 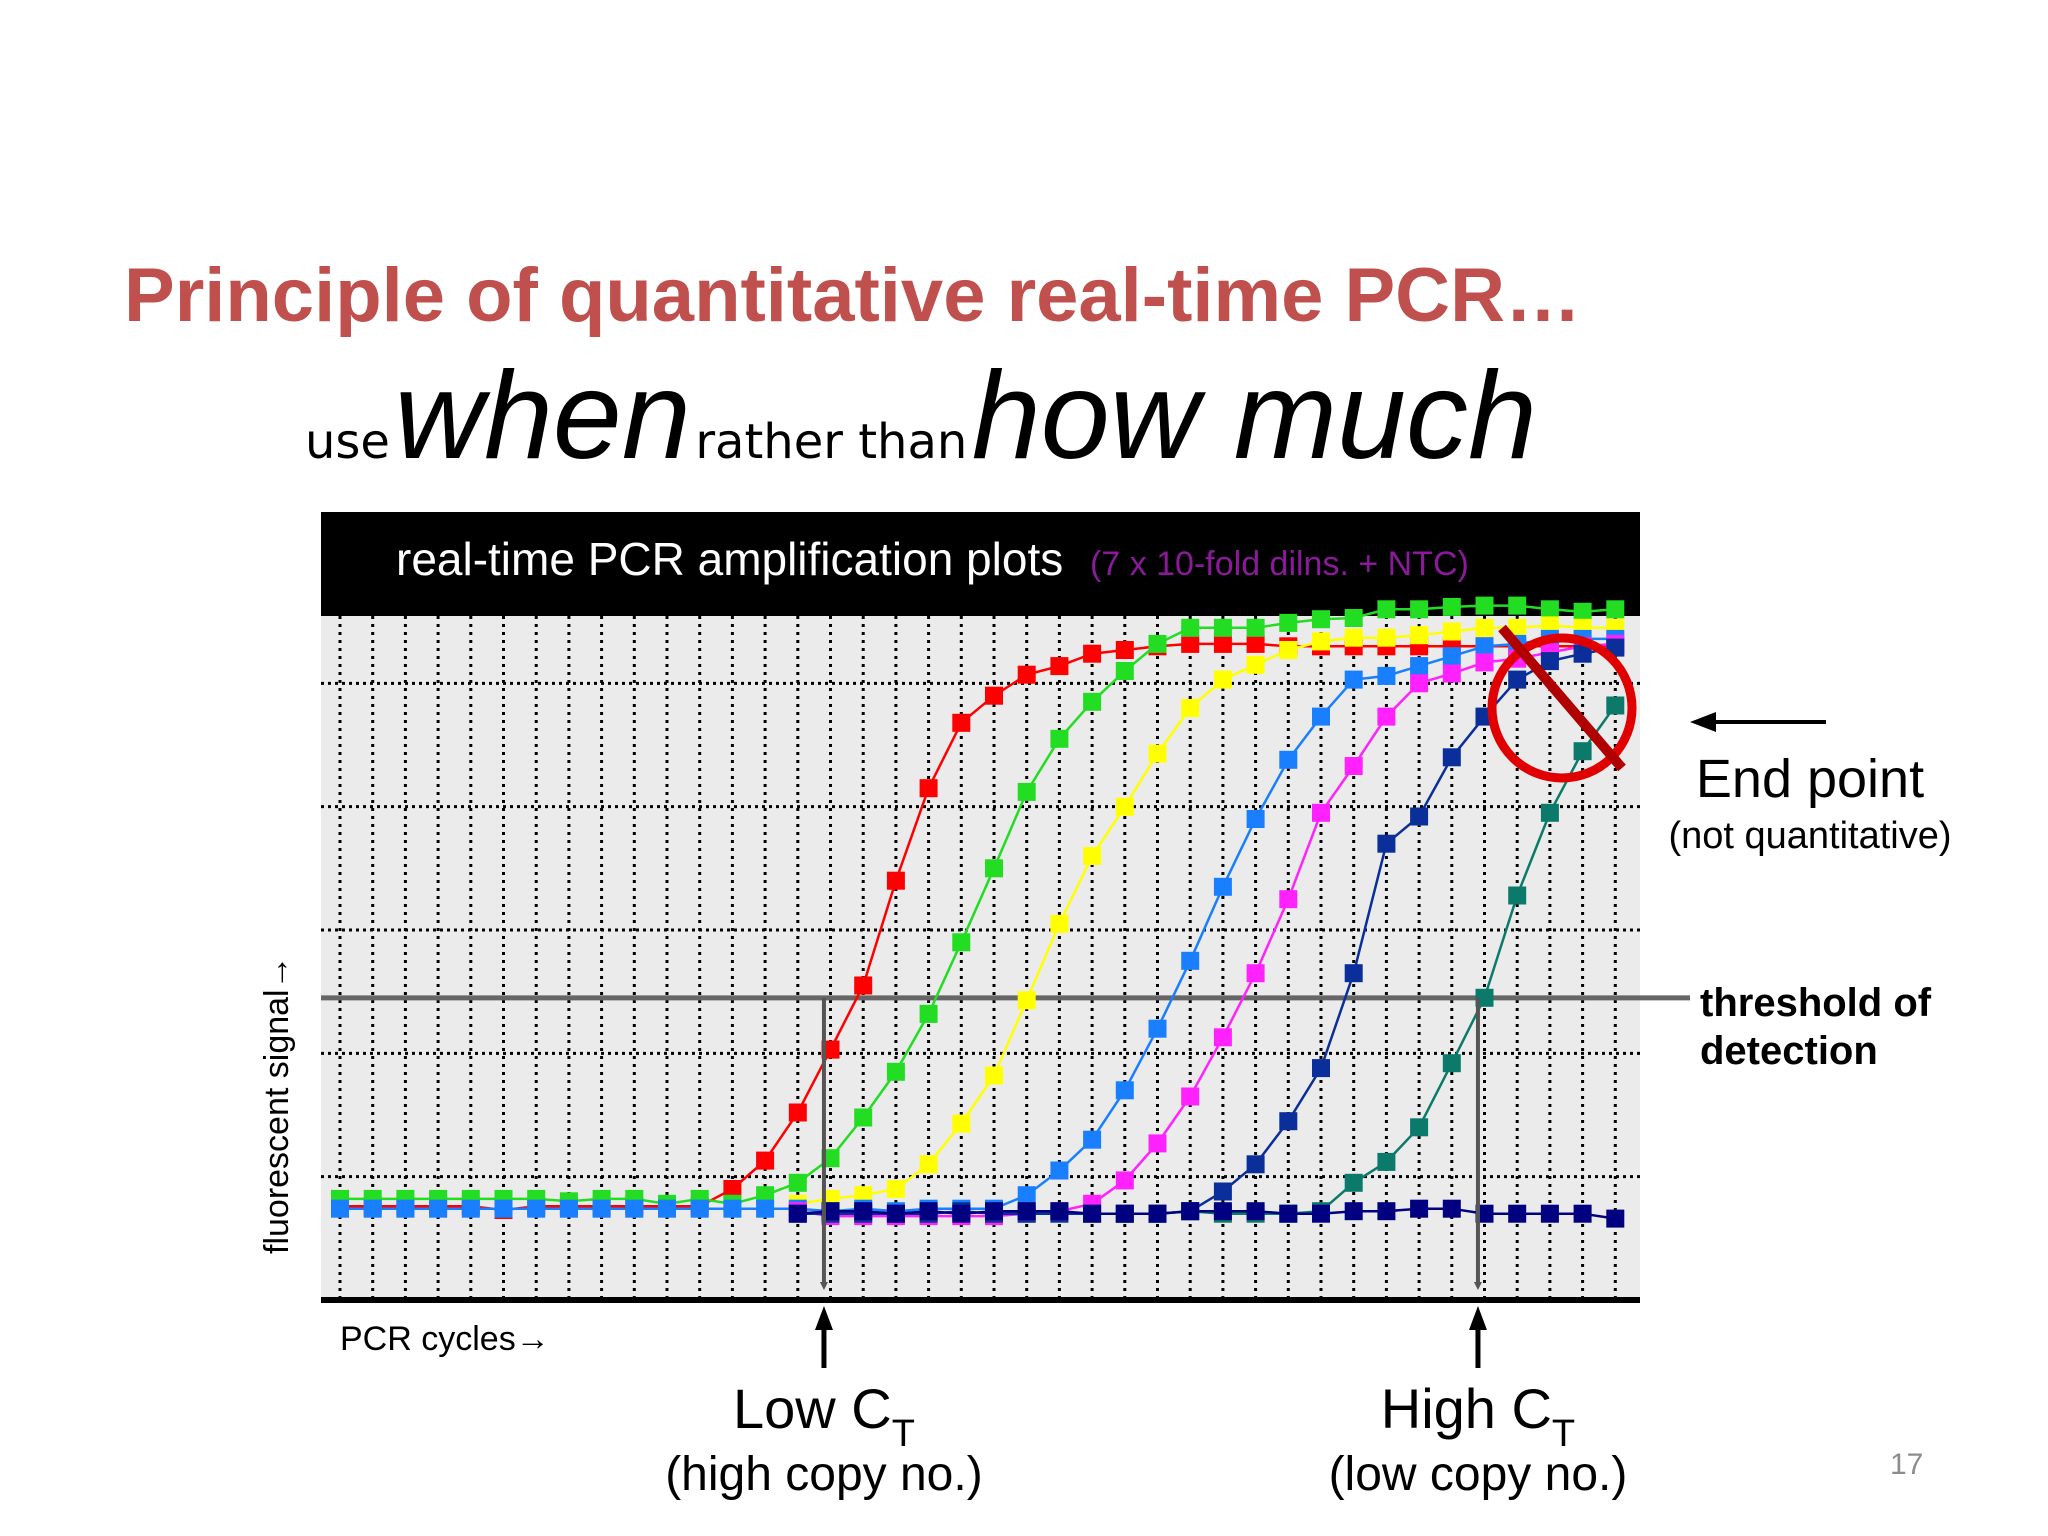 I want to click on subtitle-how-much: how much, so click(x=1254, y=416).